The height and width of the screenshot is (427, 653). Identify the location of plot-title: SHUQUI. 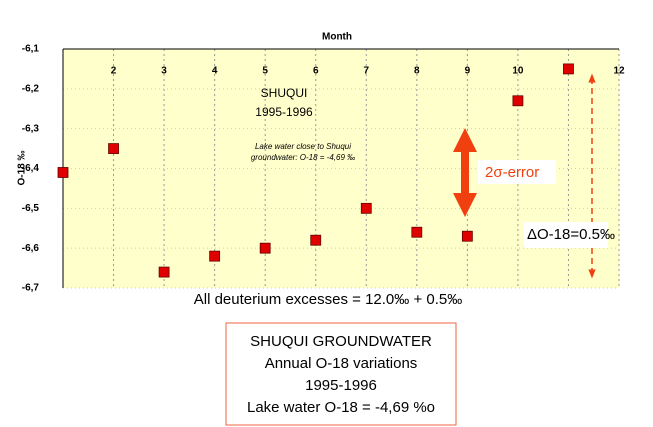
(284, 93).